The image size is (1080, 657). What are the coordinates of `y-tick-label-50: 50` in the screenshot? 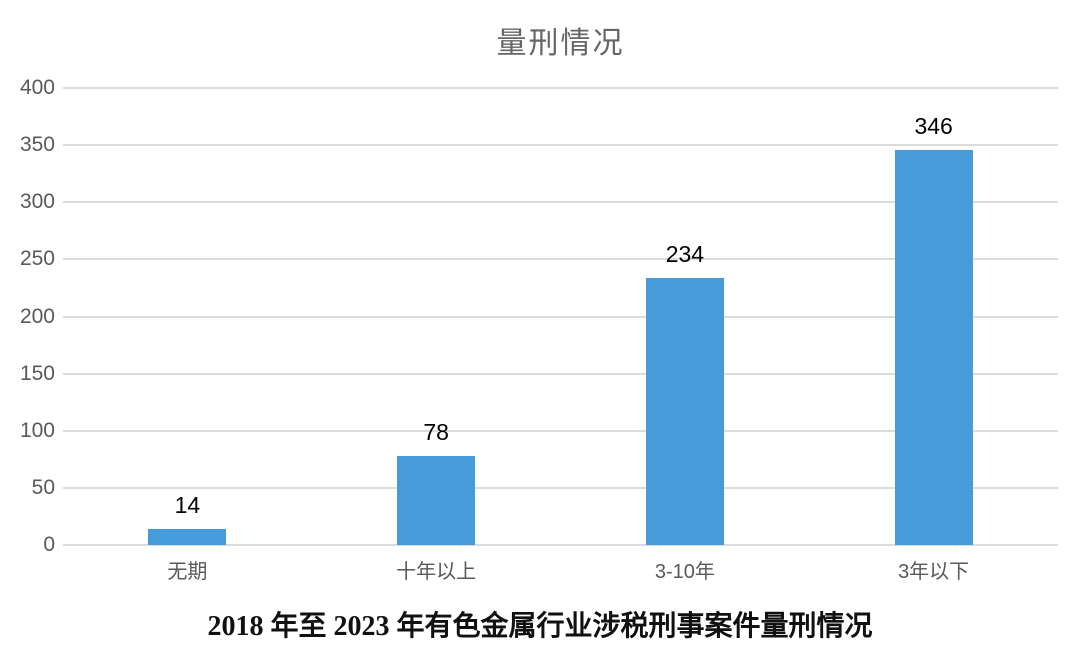 It's located at (43, 487).